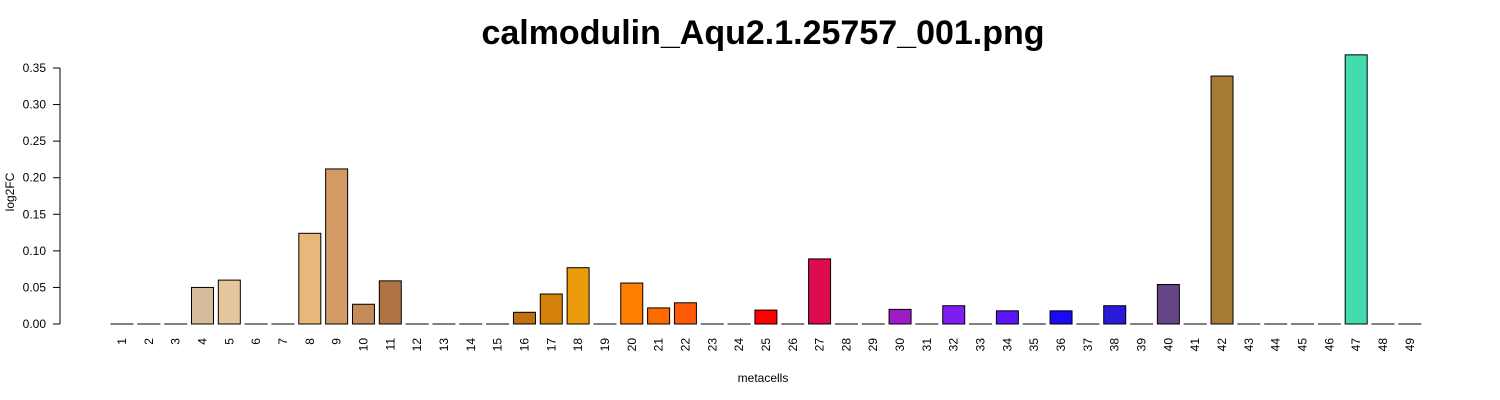 The height and width of the screenshot is (400, 1500). Describe the element at coordinates (551, 345) in the screenshot. I see `x-tick-label: 17` at that location.